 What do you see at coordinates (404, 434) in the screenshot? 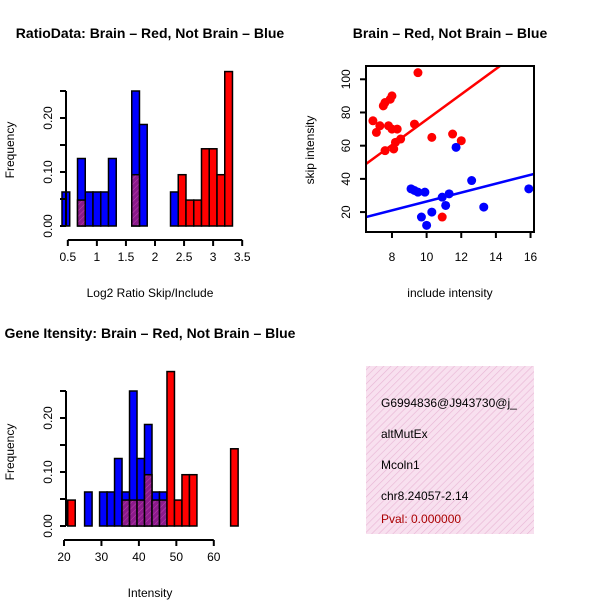
I see `info-event-type: altMutEx` at bounding box center [404, 434].